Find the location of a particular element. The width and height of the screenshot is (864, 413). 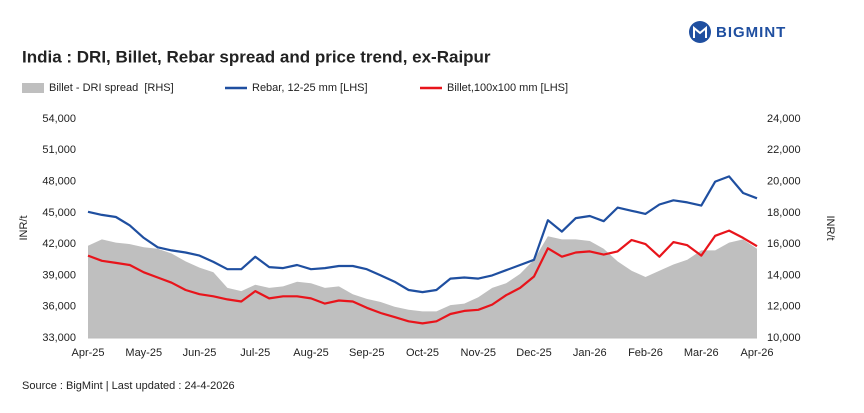

legend-label: Billet,100x100 mm [LHS] is located at coordinates (507, 88).